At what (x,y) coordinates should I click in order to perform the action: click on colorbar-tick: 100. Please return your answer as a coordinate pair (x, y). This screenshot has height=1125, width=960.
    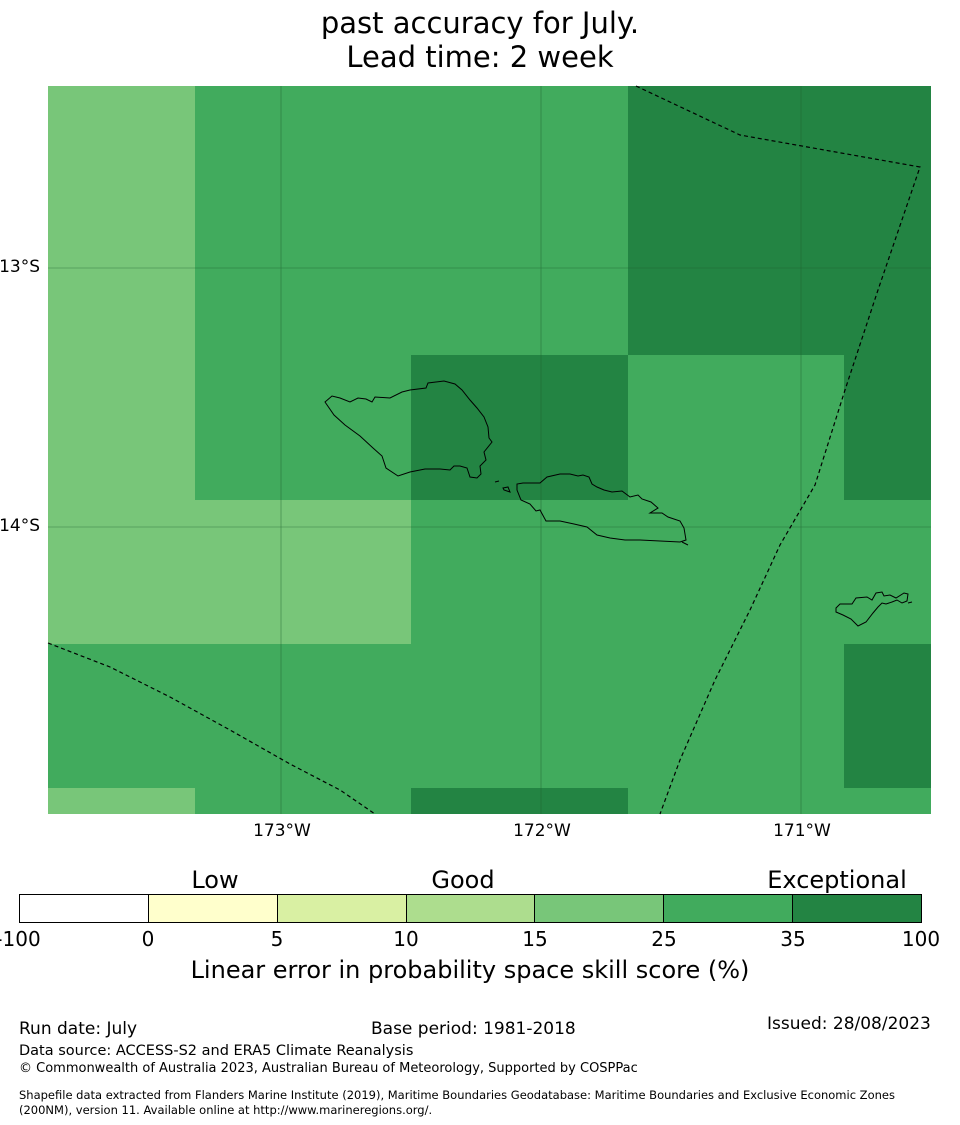
    Looking at the image, I should click on (921, 939).